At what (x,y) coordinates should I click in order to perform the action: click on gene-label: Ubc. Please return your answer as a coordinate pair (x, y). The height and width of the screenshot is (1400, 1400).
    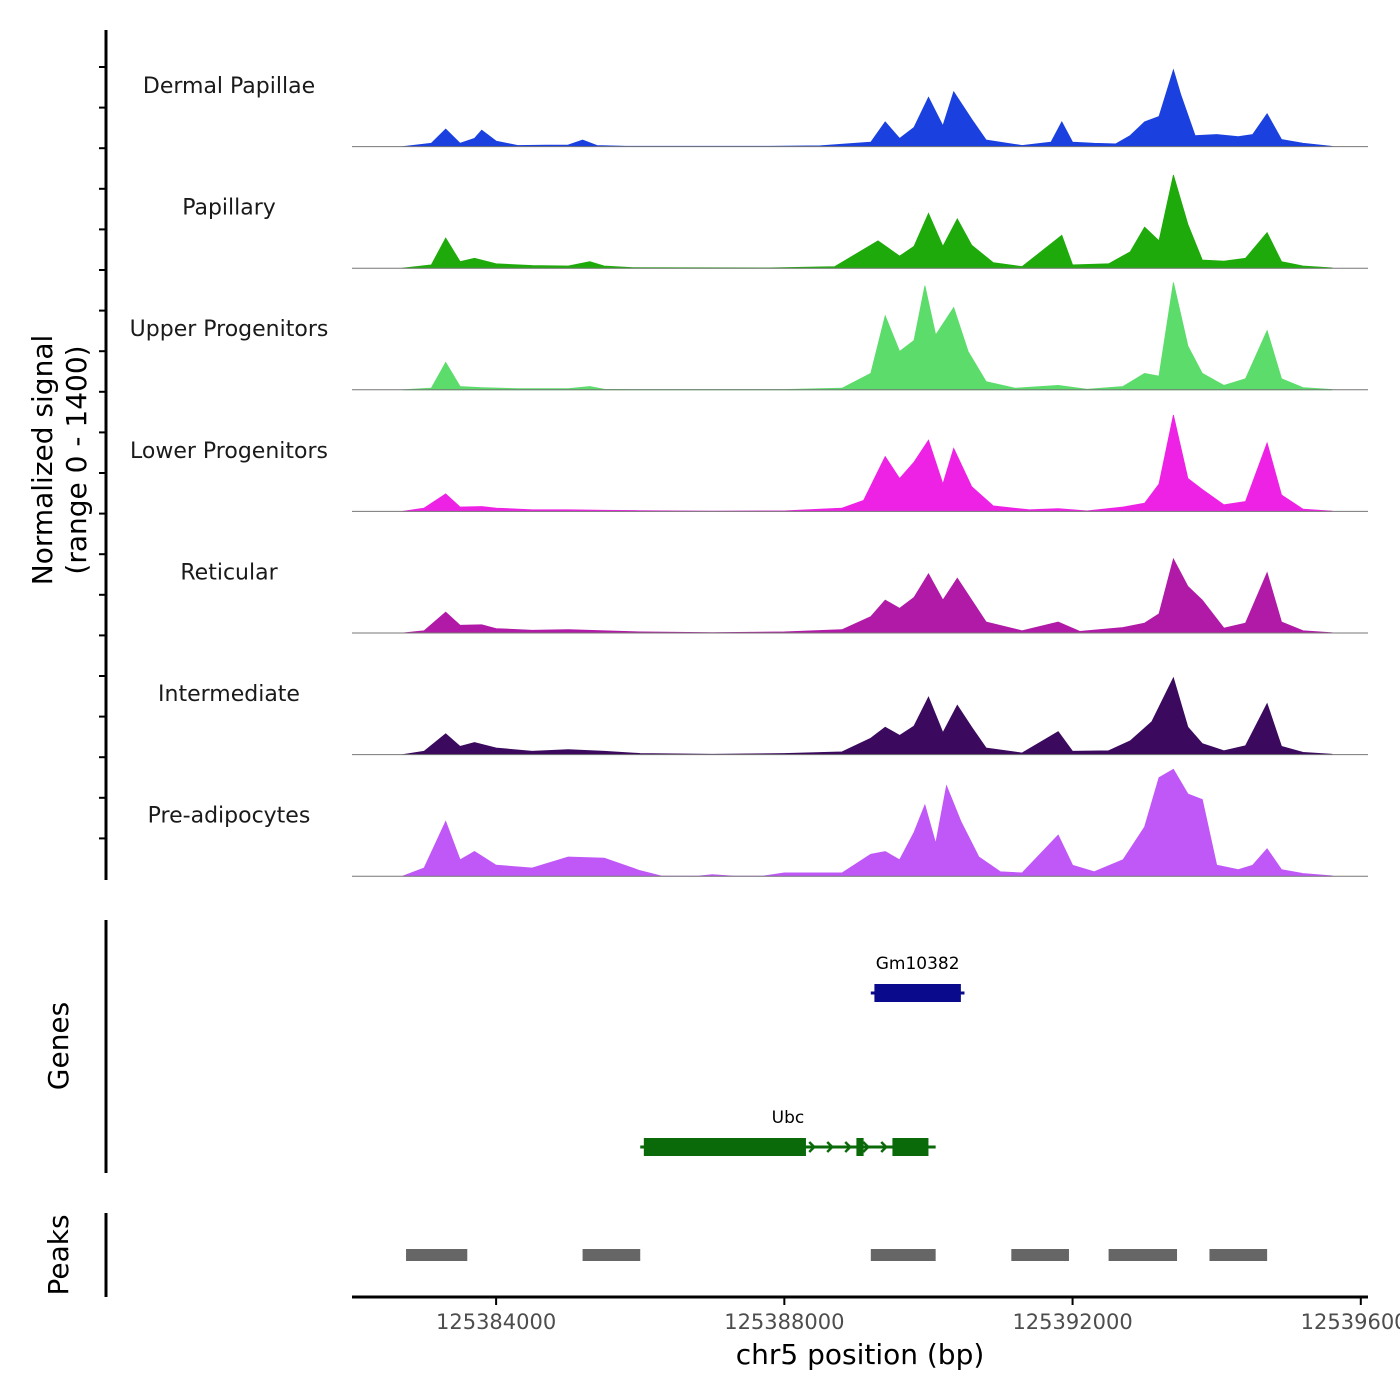
    Looking at the image, I should click on (788, 1118).